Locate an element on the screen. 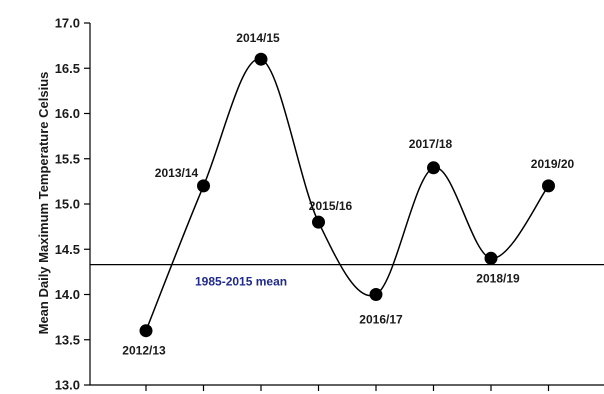 The height and width of the screenshot is (394, 604). y-tick-label: 13.5 is located at coordinates (67, 339).